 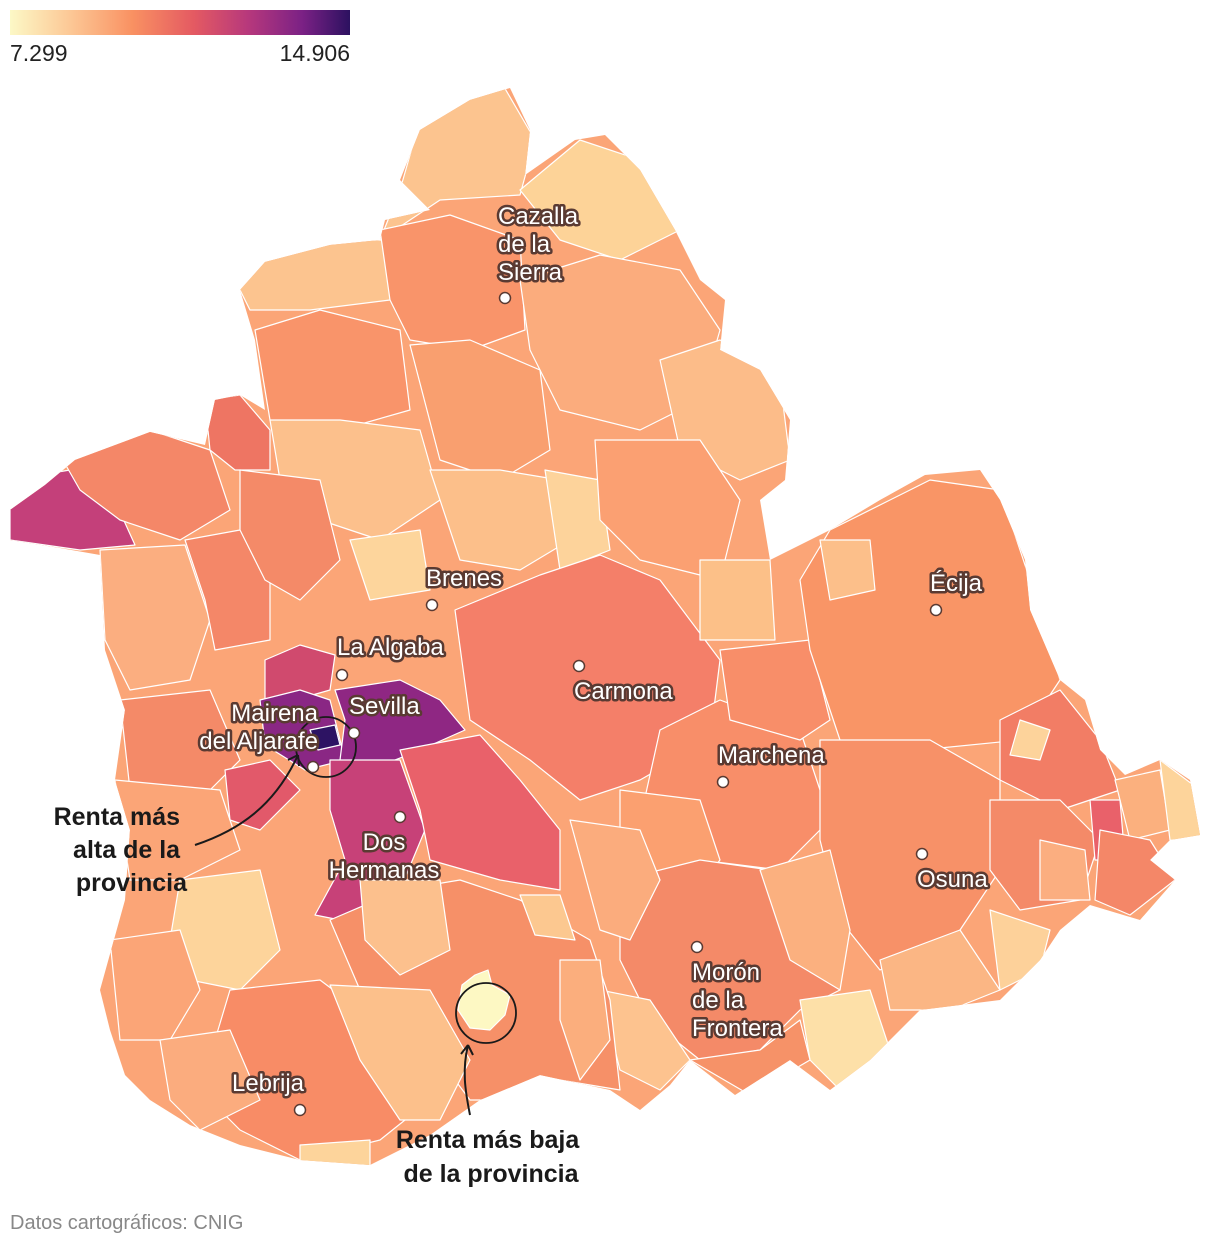 I want to click on city-label: Osuna, so click(x=952, y=879).